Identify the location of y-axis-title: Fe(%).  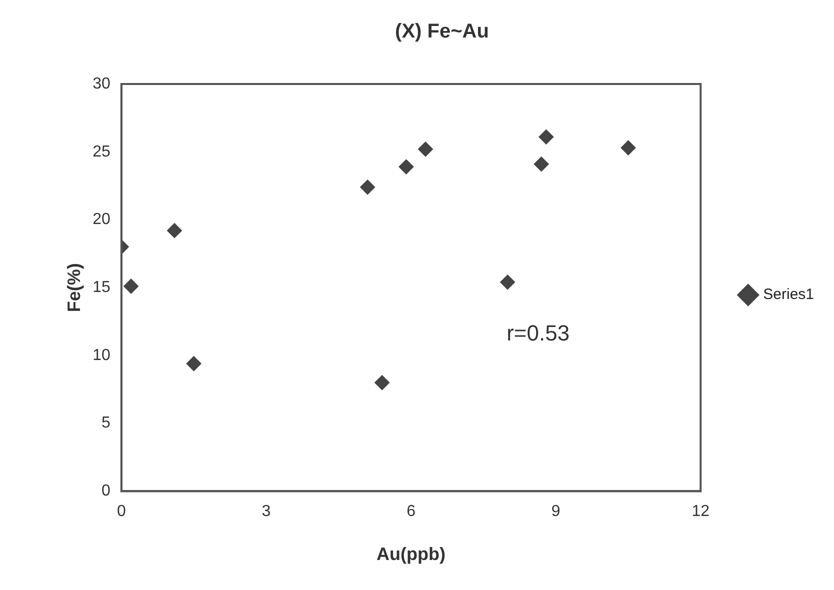
(74, 287).